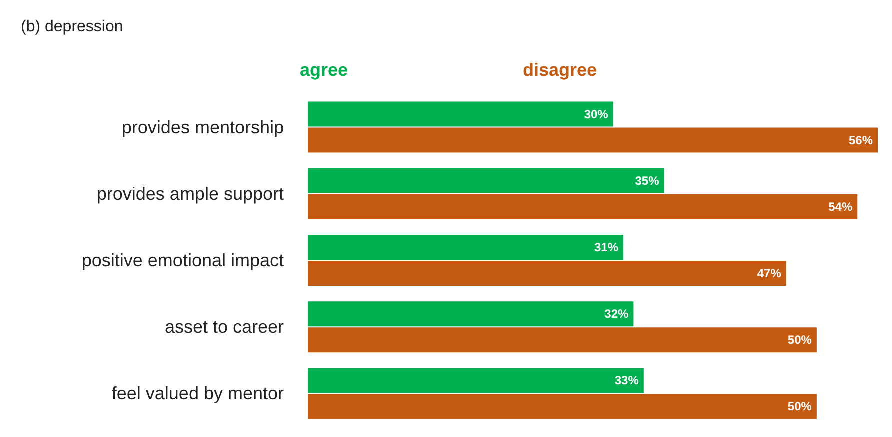 The width and height of the screenshot is (892, 437). I want to click on y-tick-label: asset to career, so click(224, 327).